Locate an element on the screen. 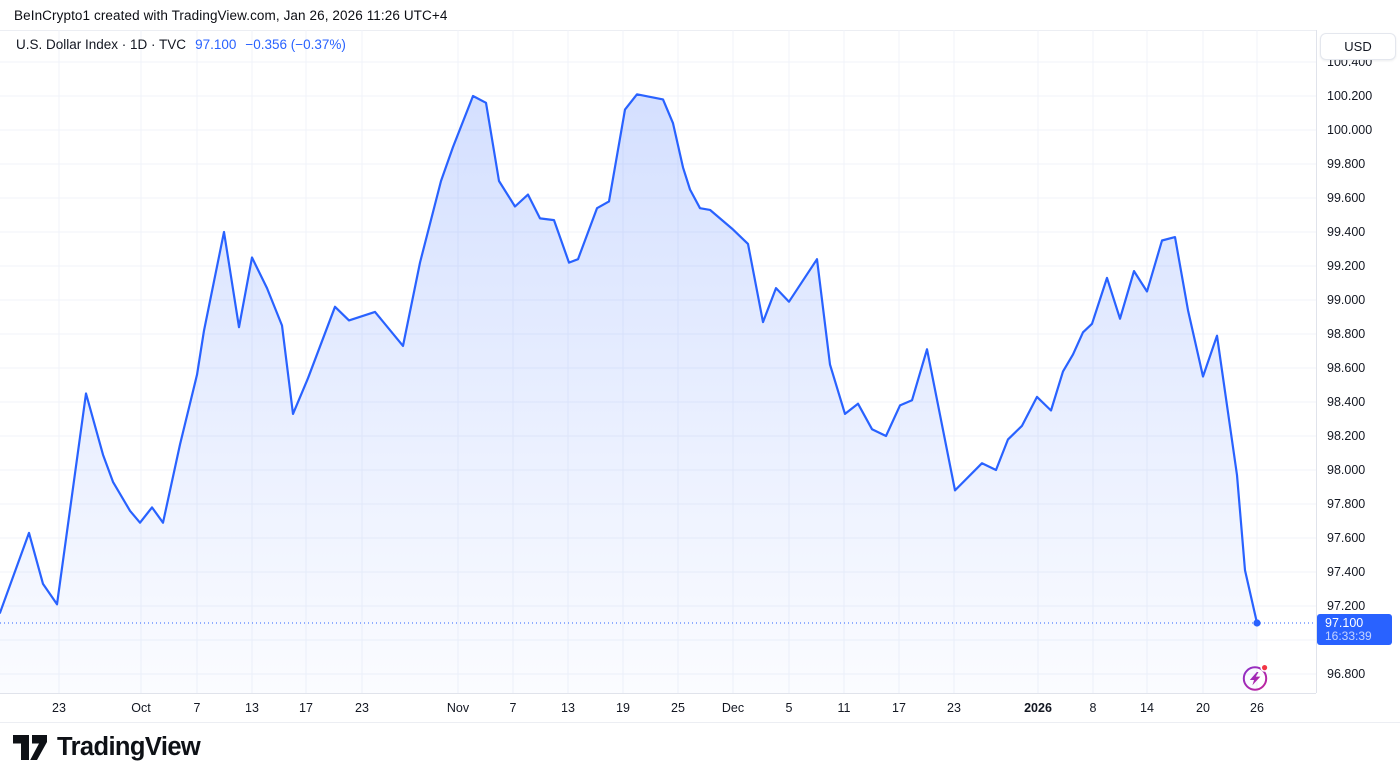 The height and width of the screenshot is (780, 1400). time-axis-label: Nov is located at coordinates (458, 708).